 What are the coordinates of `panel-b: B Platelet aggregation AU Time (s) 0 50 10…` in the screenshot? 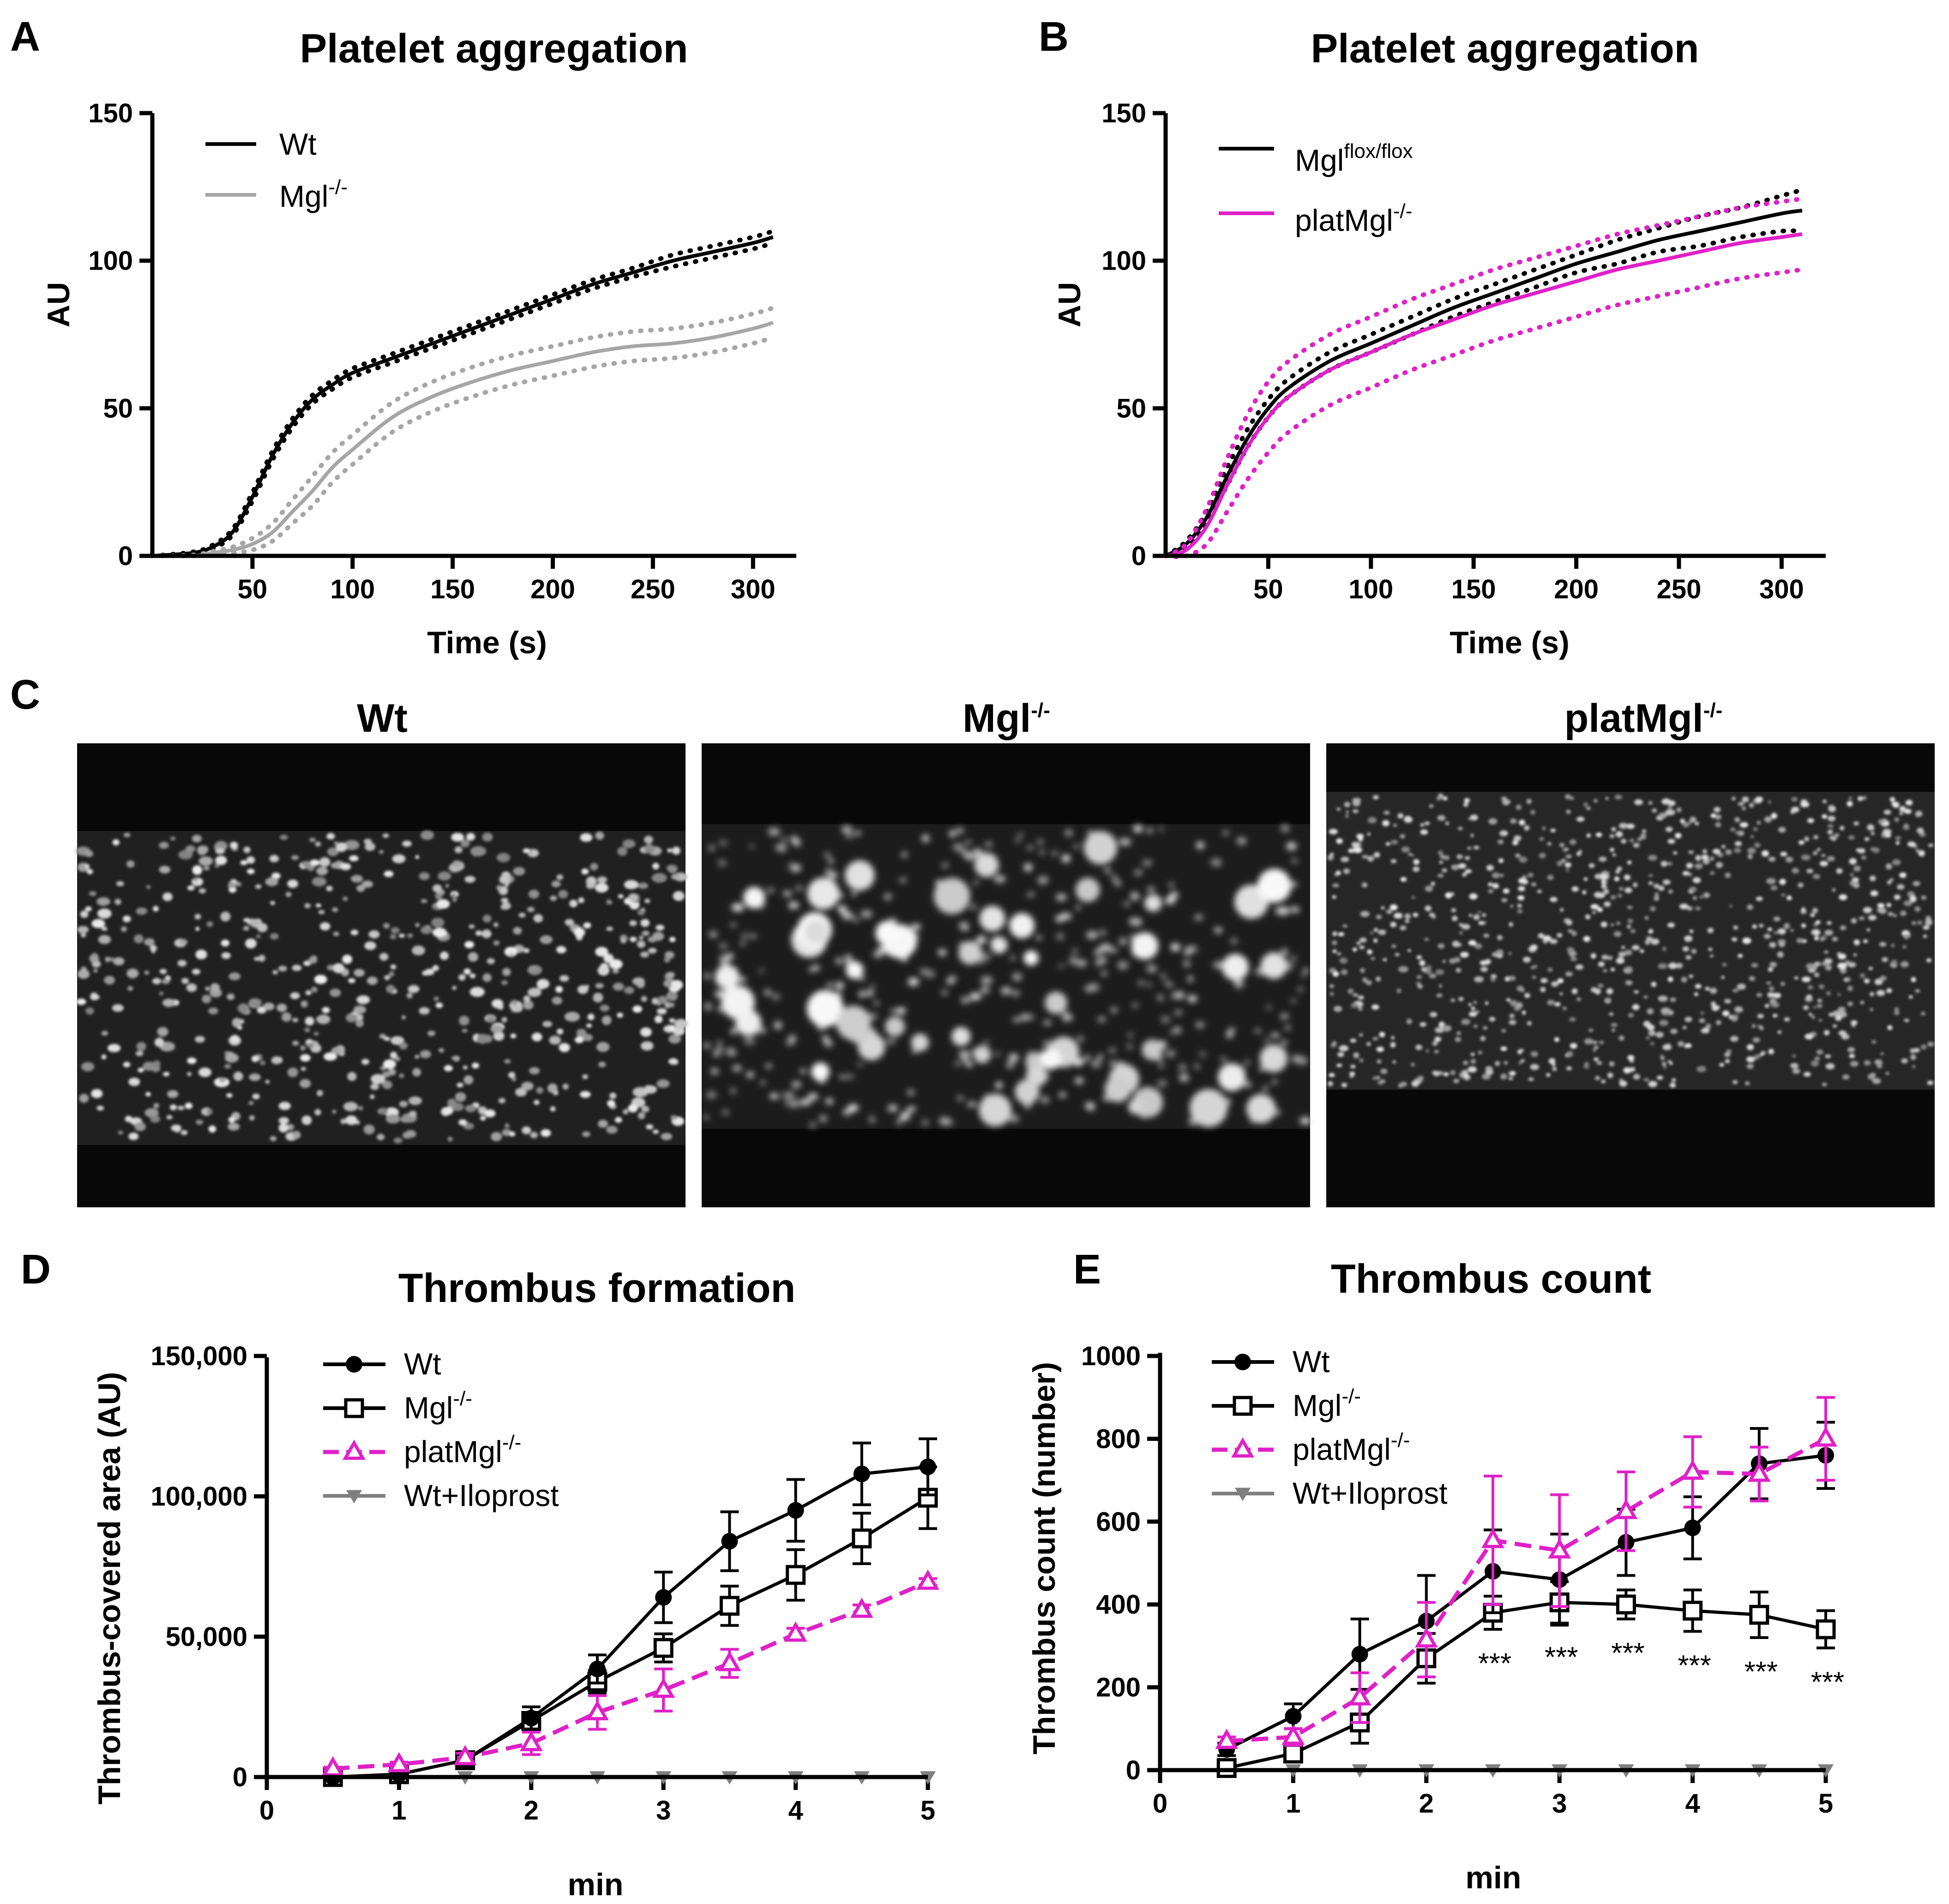 It's located at (1432, 337).